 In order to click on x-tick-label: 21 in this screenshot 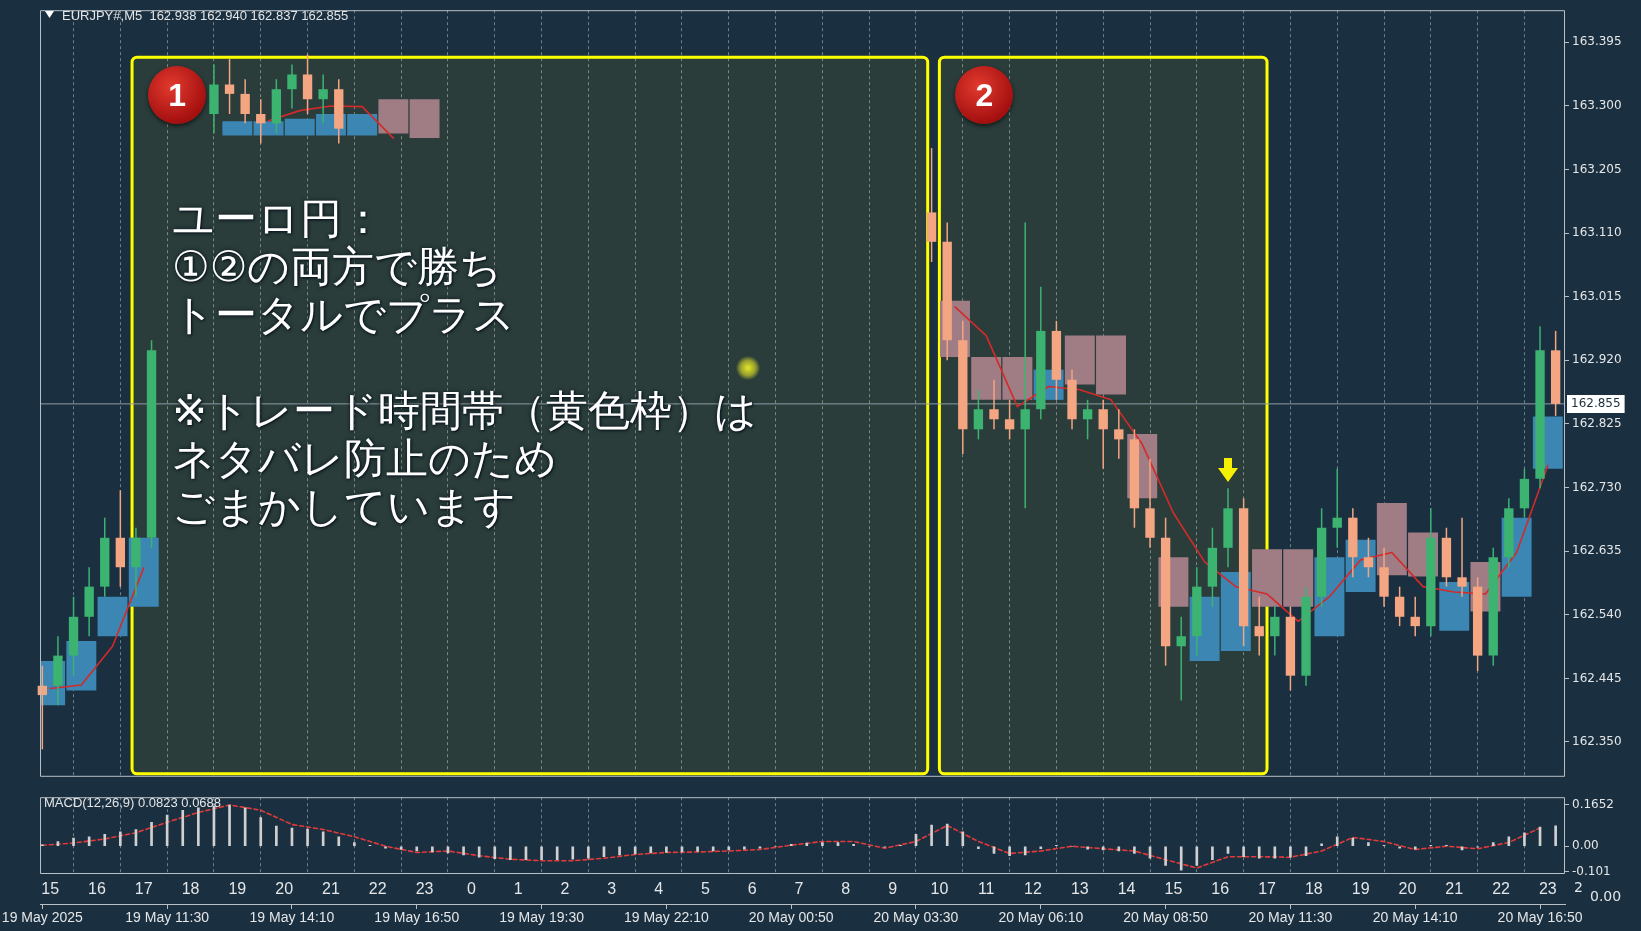, I will do `click(331, 889)`.